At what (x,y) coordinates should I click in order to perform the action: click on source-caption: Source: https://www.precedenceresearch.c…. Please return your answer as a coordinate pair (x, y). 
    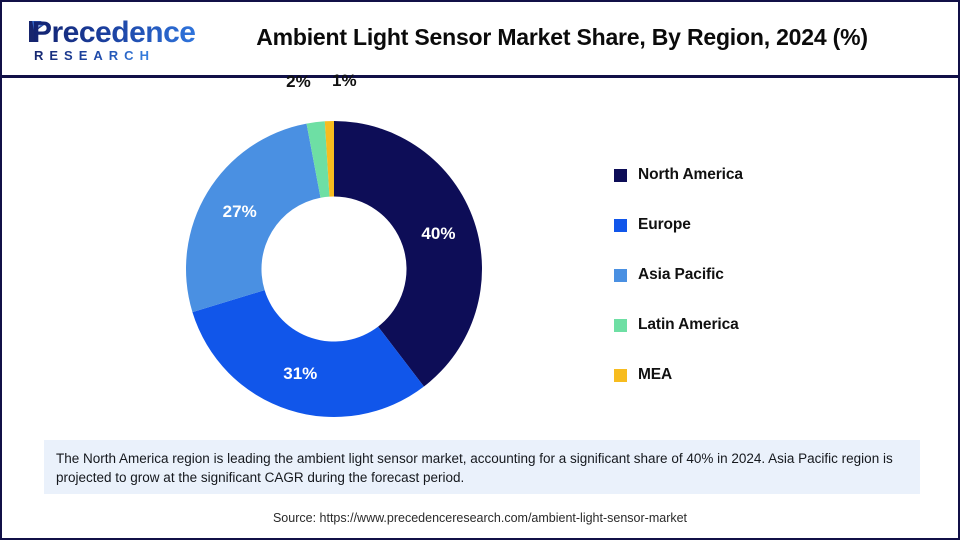
    Looking at the image, I should click on (480, 518).